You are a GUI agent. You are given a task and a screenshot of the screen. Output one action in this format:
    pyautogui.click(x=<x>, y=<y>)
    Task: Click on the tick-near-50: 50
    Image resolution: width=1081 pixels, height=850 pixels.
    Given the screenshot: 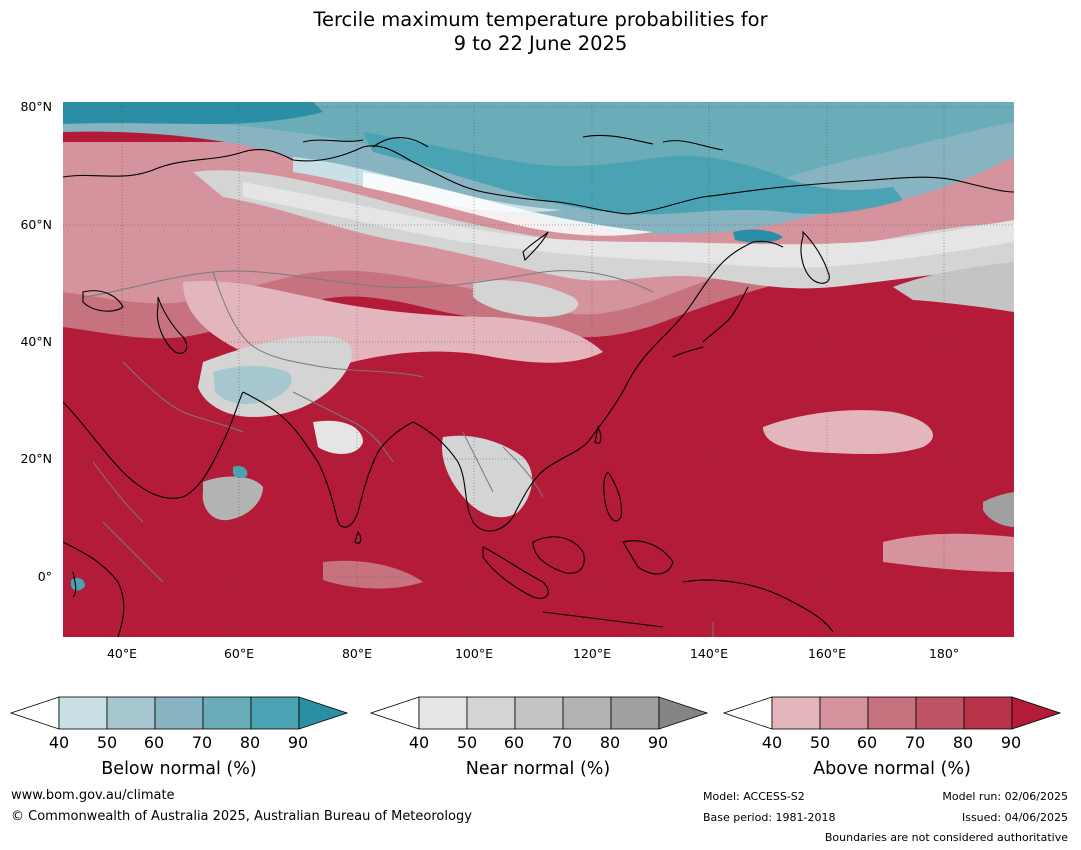 What is the action you would take?
    pyautogui.click(x=467, y=742)
    